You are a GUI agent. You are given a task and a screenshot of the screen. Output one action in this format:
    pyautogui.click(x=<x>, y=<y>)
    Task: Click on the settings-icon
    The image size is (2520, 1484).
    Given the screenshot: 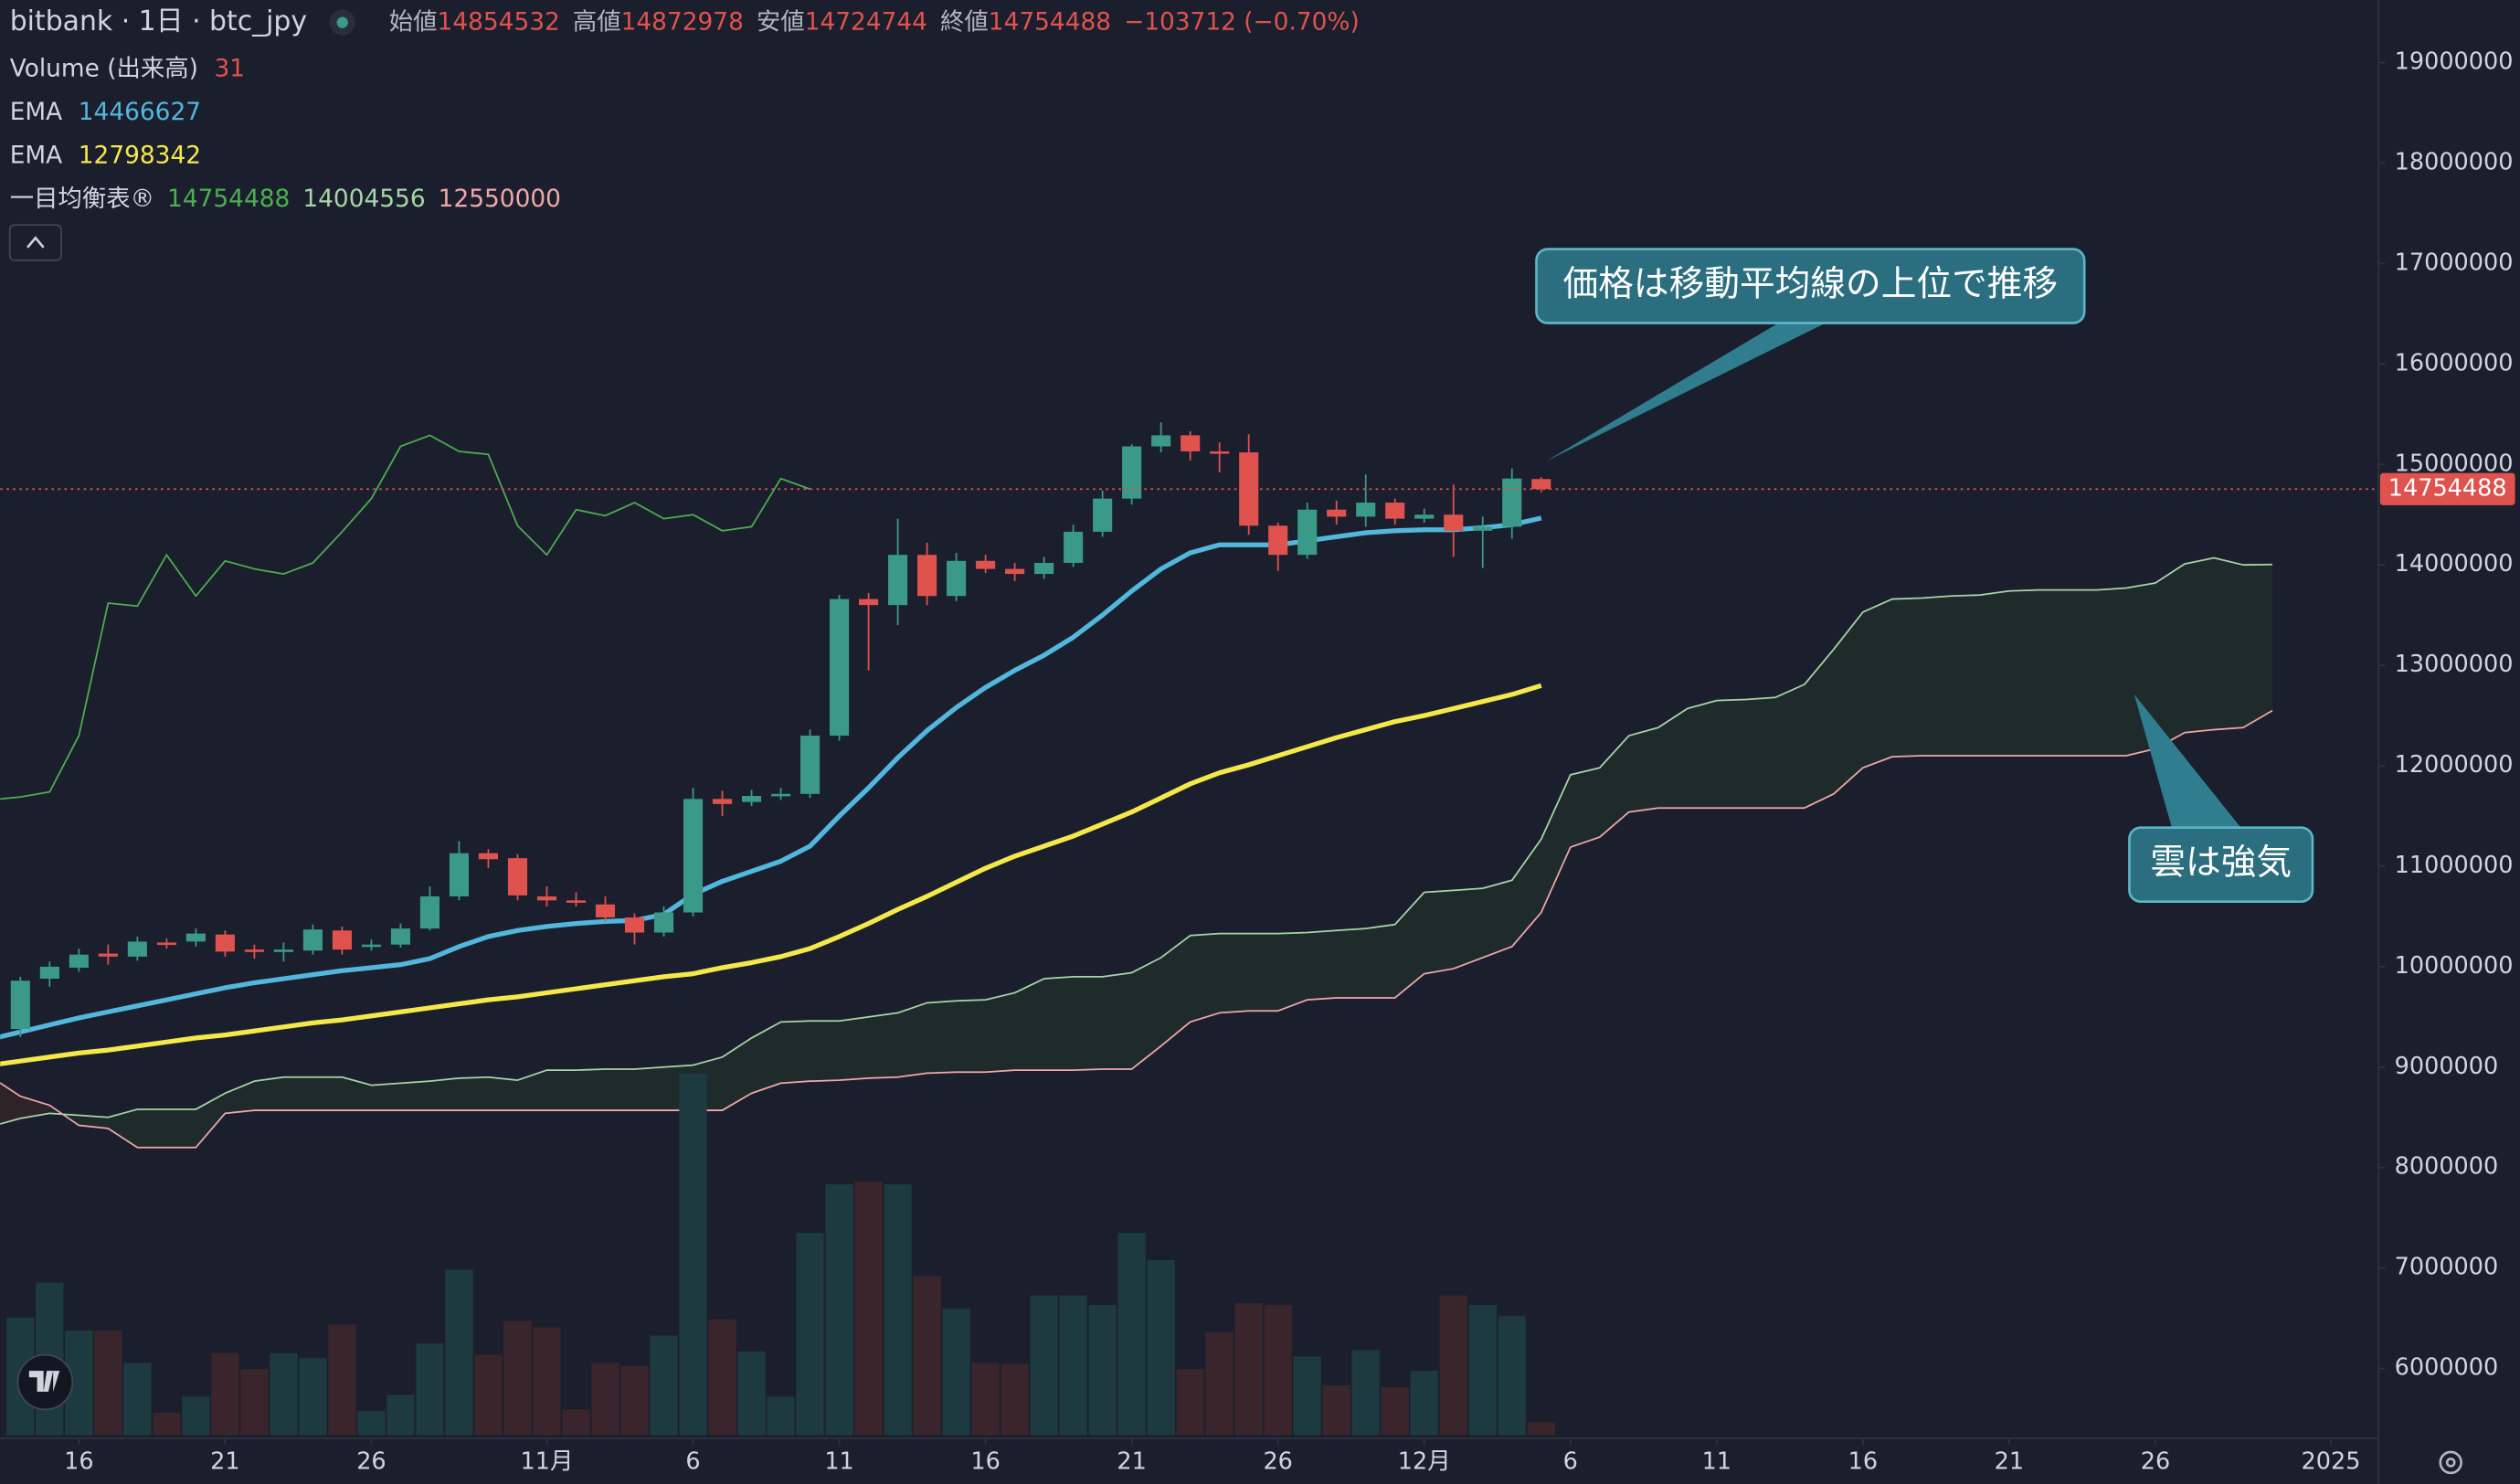 What is the action you would take?
    pyautogui.click(x=2451, y=1463)
    